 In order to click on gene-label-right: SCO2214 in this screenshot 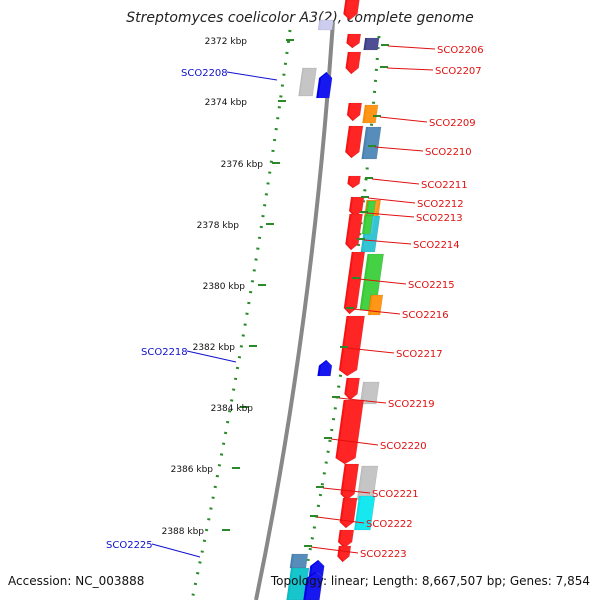, I will do `click(436, 245)`.